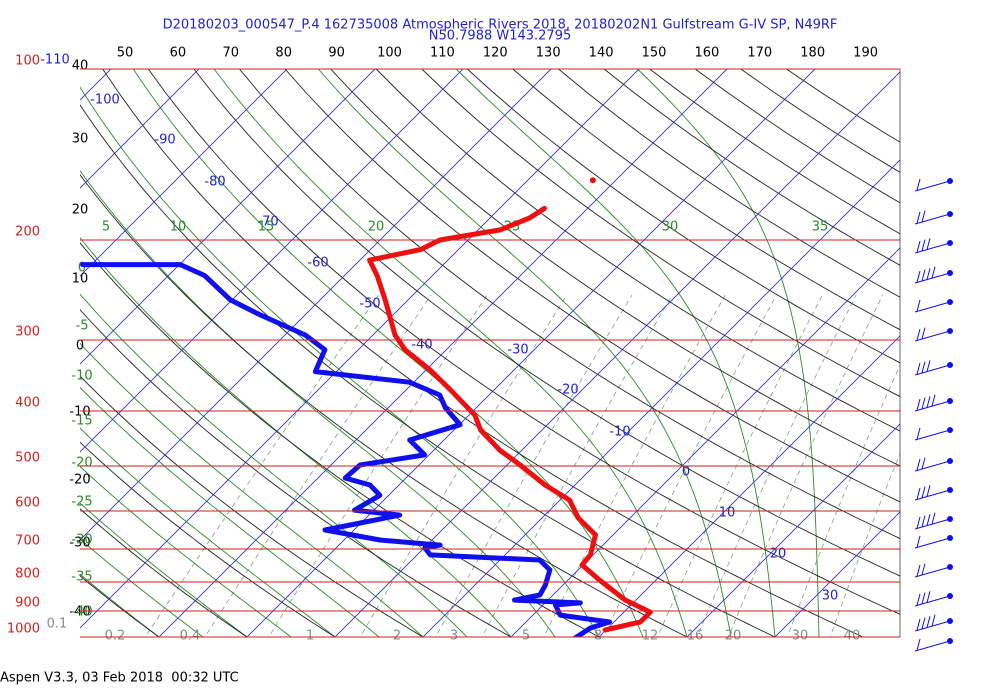 Image resolution: width=1000 pixels, height=700 pixels. What do you see at coordinates (852, 636) in the screenshot?
I see `mixing-ratio-label: 40` at bounding box center [852, 636].